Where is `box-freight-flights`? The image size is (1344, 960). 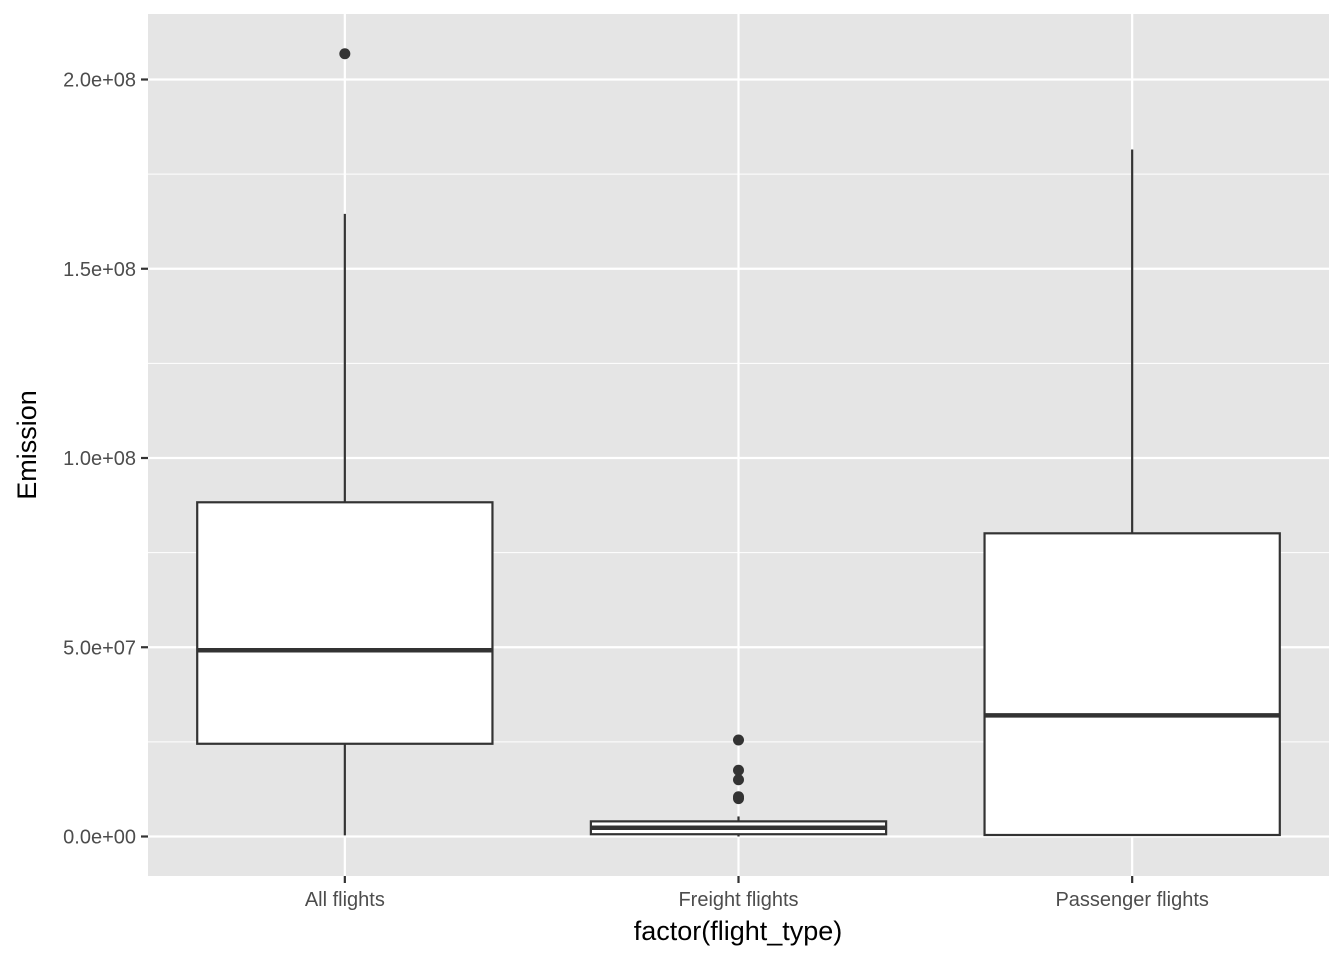
box-freight-flights is located at coordinates (738, 785).